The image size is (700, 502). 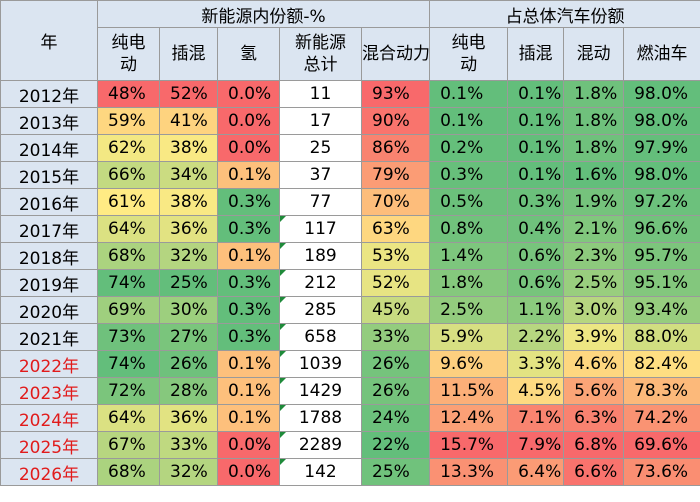 What do you see at coordinates (49, 148) in the screenshot?
I see `row-year: 2014年` at bounding box center [49, 148].